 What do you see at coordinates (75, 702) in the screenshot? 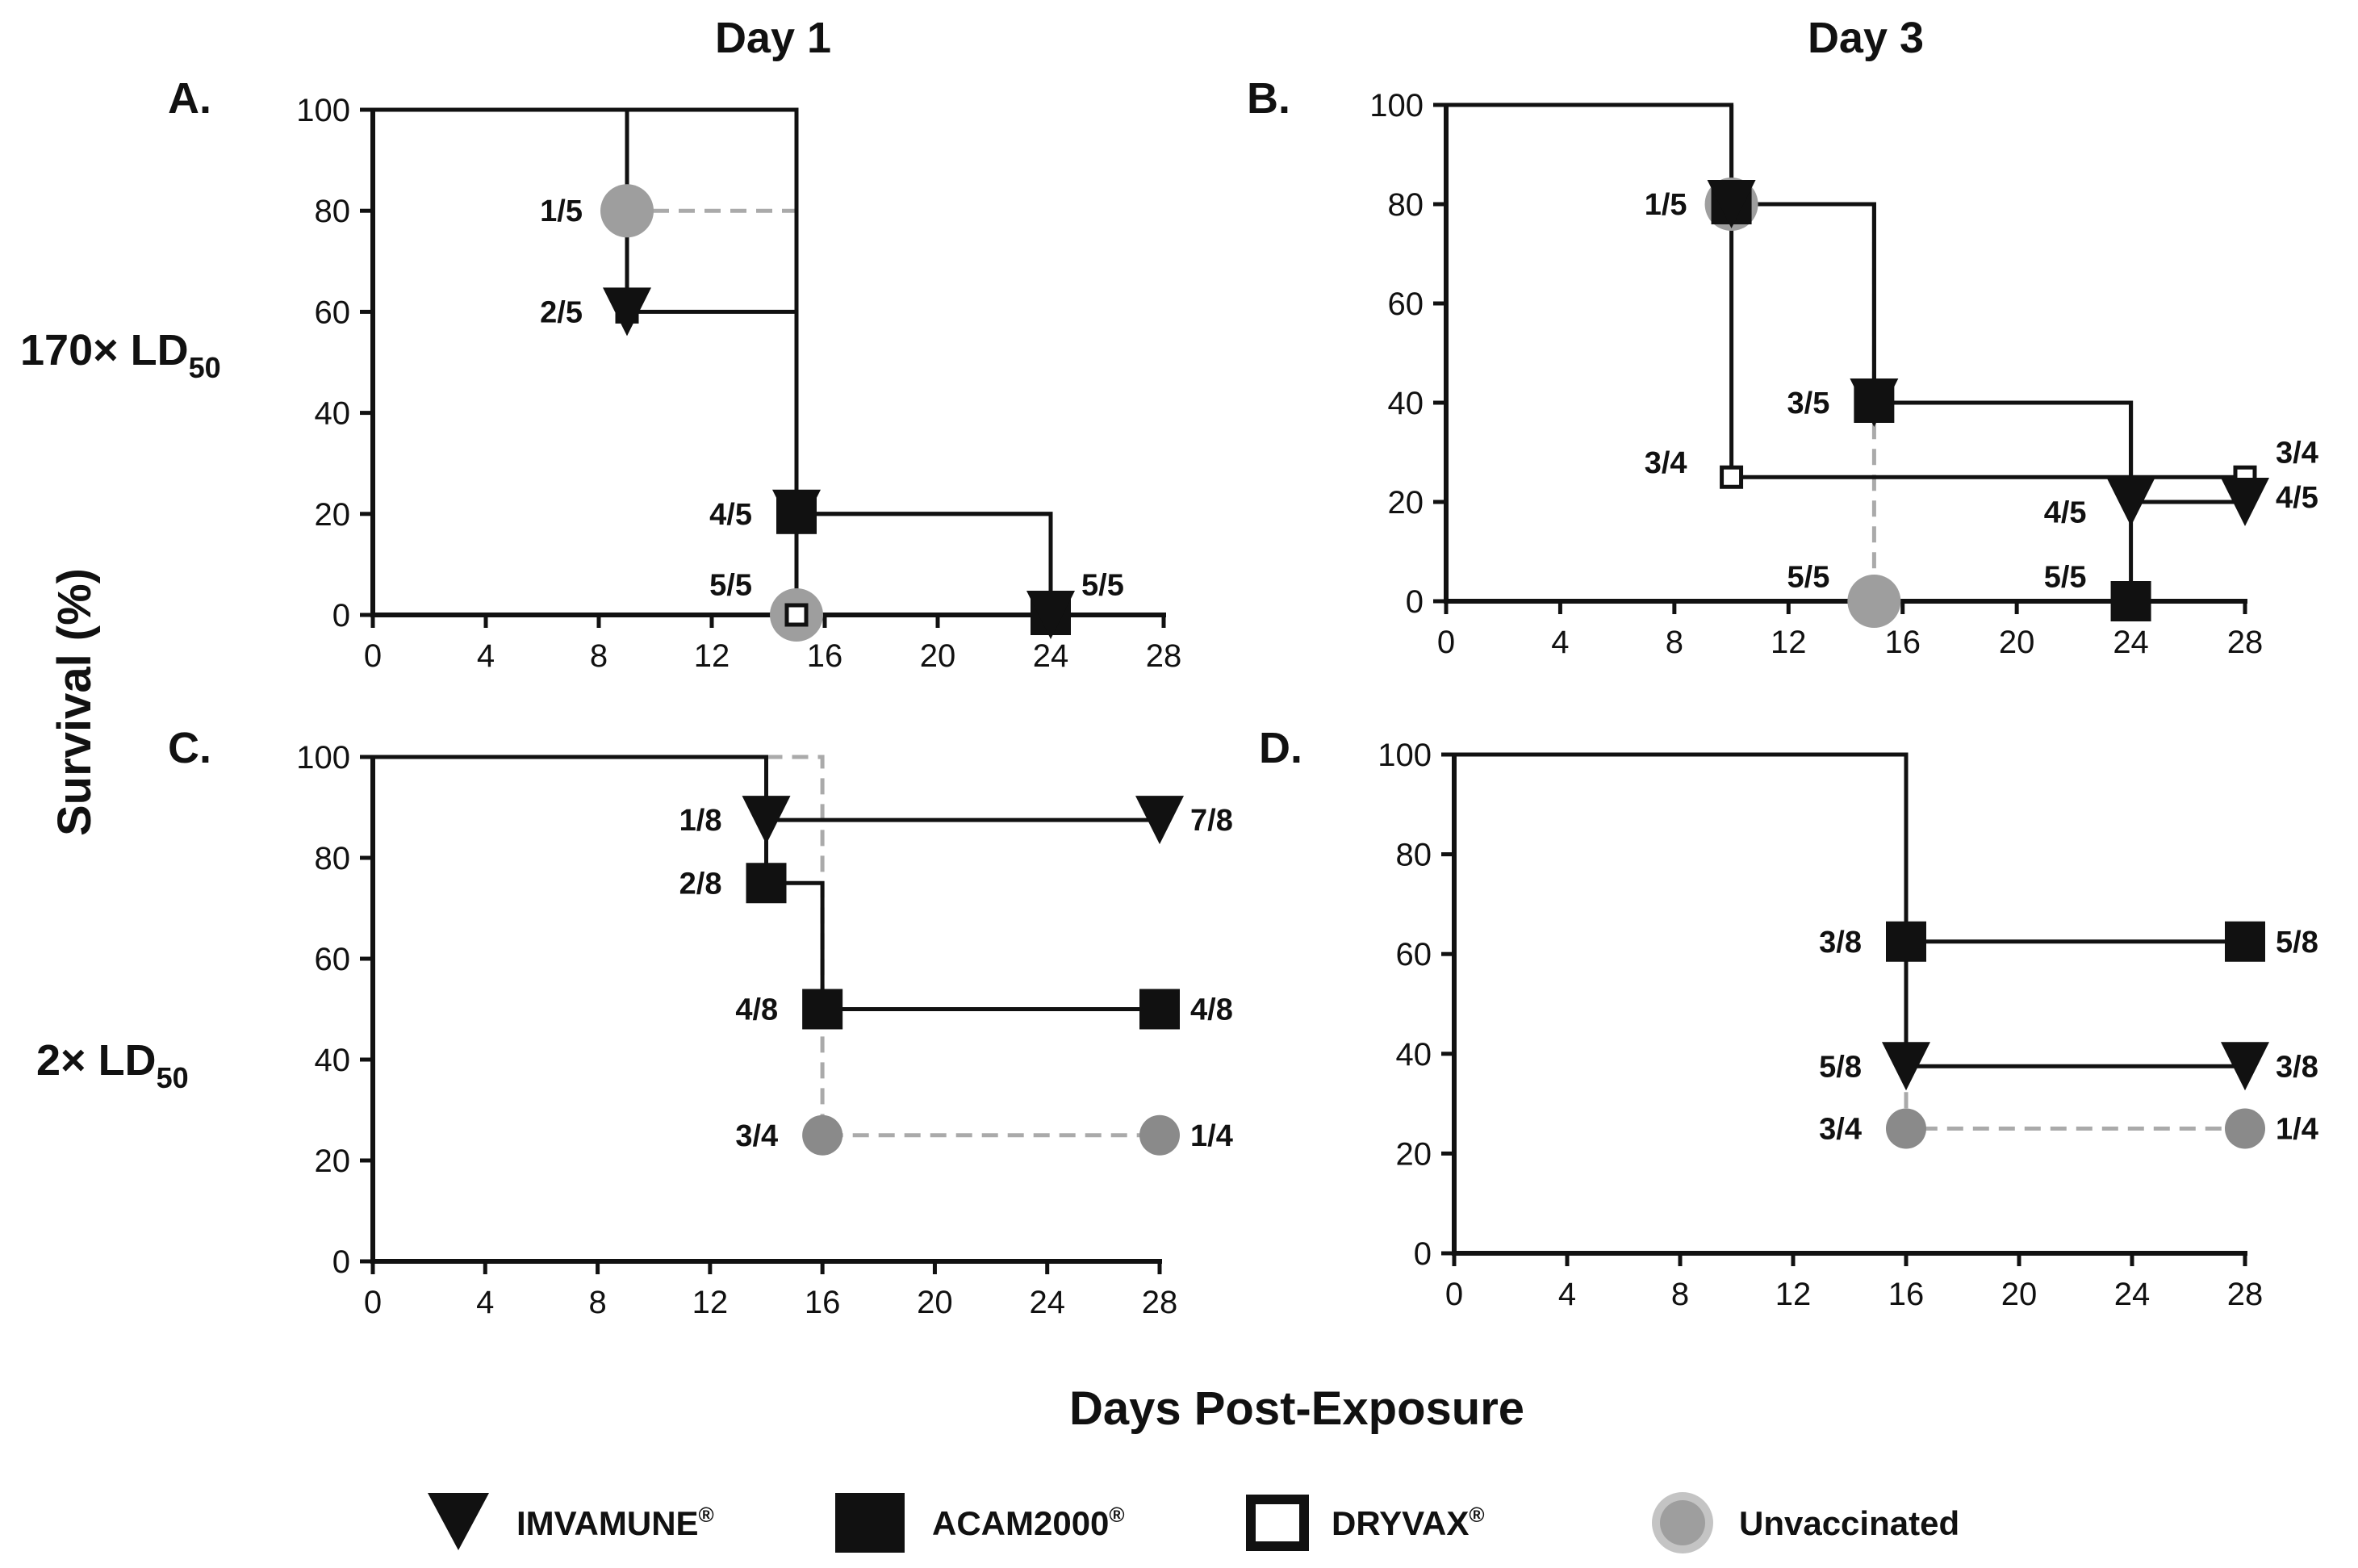
I see `y-axis-title: Survival (%)` at bounding box center [75, 702].